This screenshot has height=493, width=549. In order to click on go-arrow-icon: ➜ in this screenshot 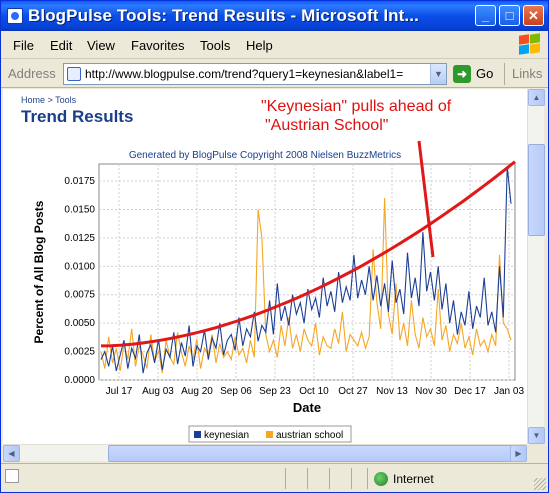, I will do `click(462, 74)`.